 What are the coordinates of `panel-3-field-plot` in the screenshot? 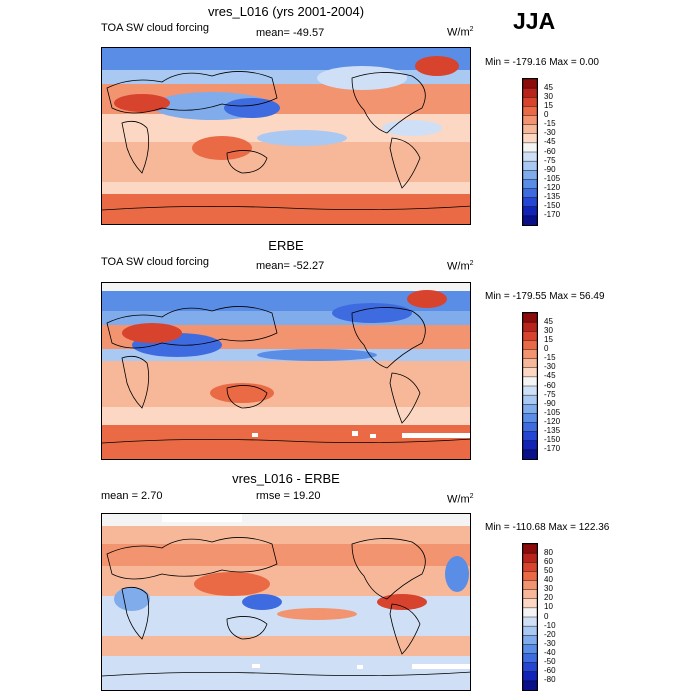 It's located at (286, 602).